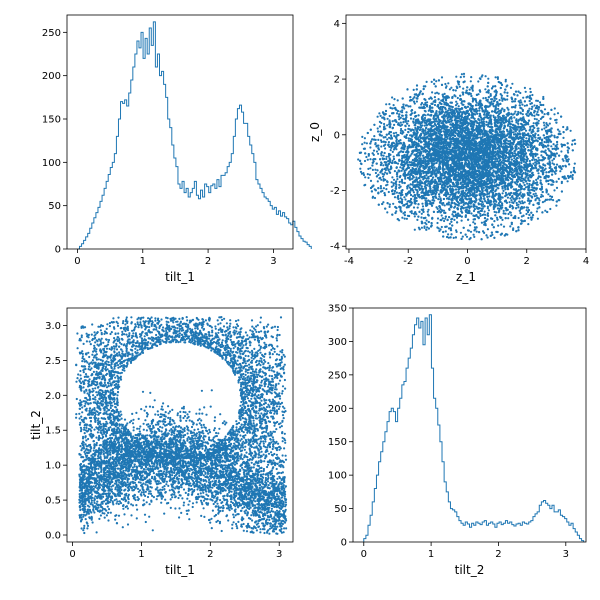 This screenshot has height=600, width=600. Describe the element at coordinates (466, 277) in the screenshot. I see `x-axis-label: z_1` at that location.